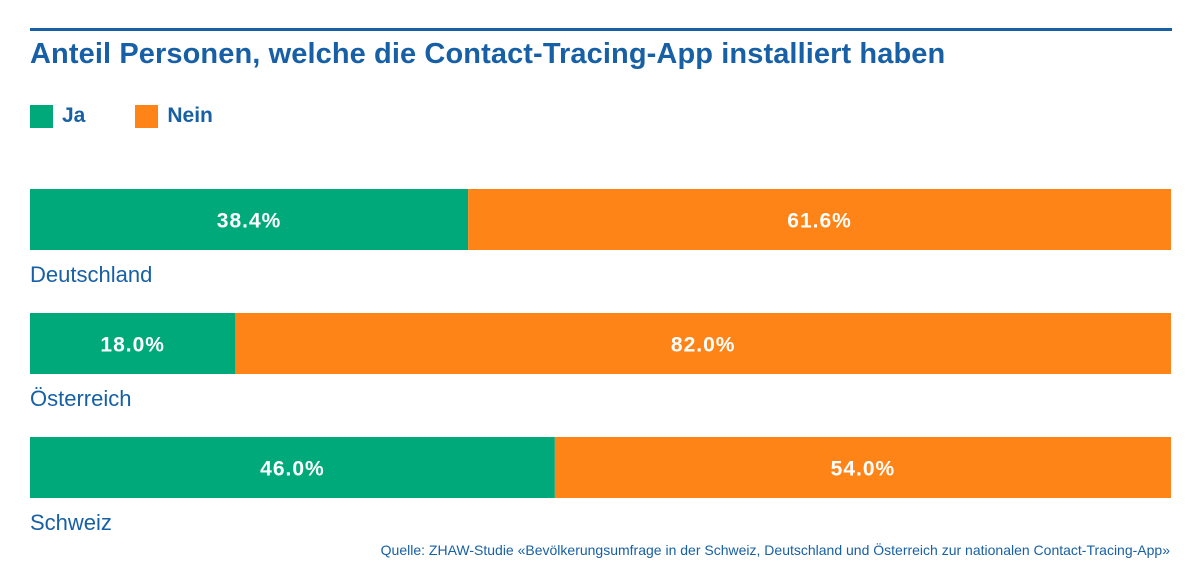 The image size is (1200, 577). Describe the element at coordinates (71, 522) in the screenshot. I see `category-label-3: Schweiz` at that location.